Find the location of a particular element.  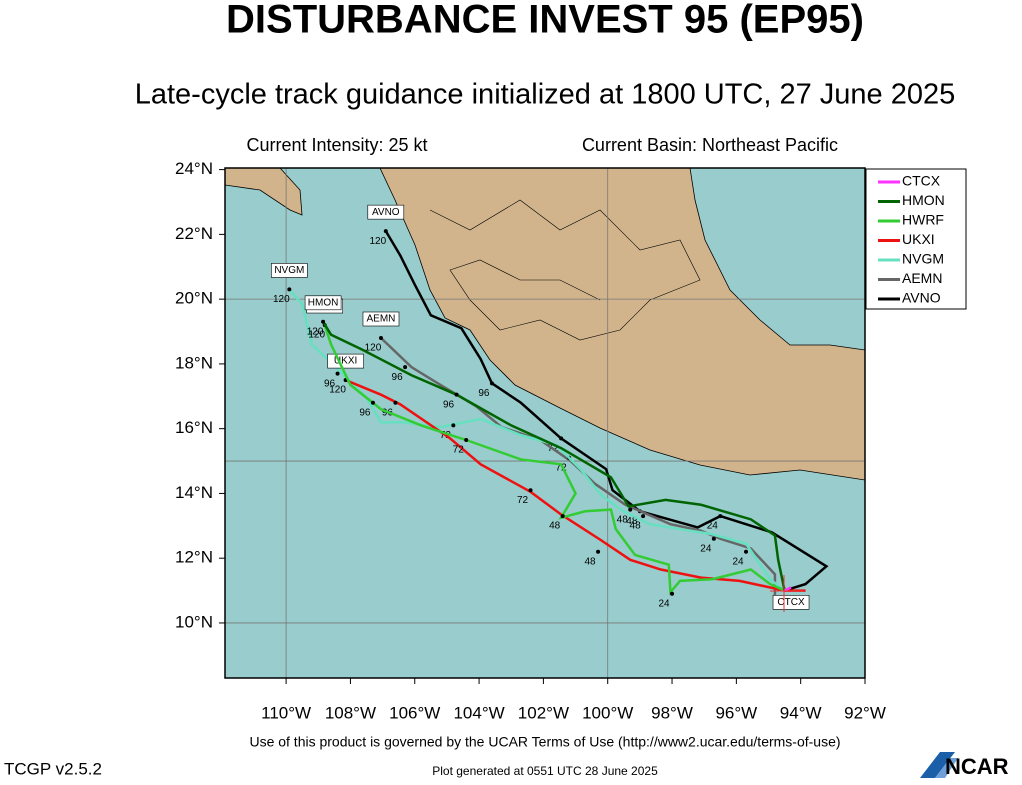

x-tick-label: 108°W is located at coordinates (350, 712).